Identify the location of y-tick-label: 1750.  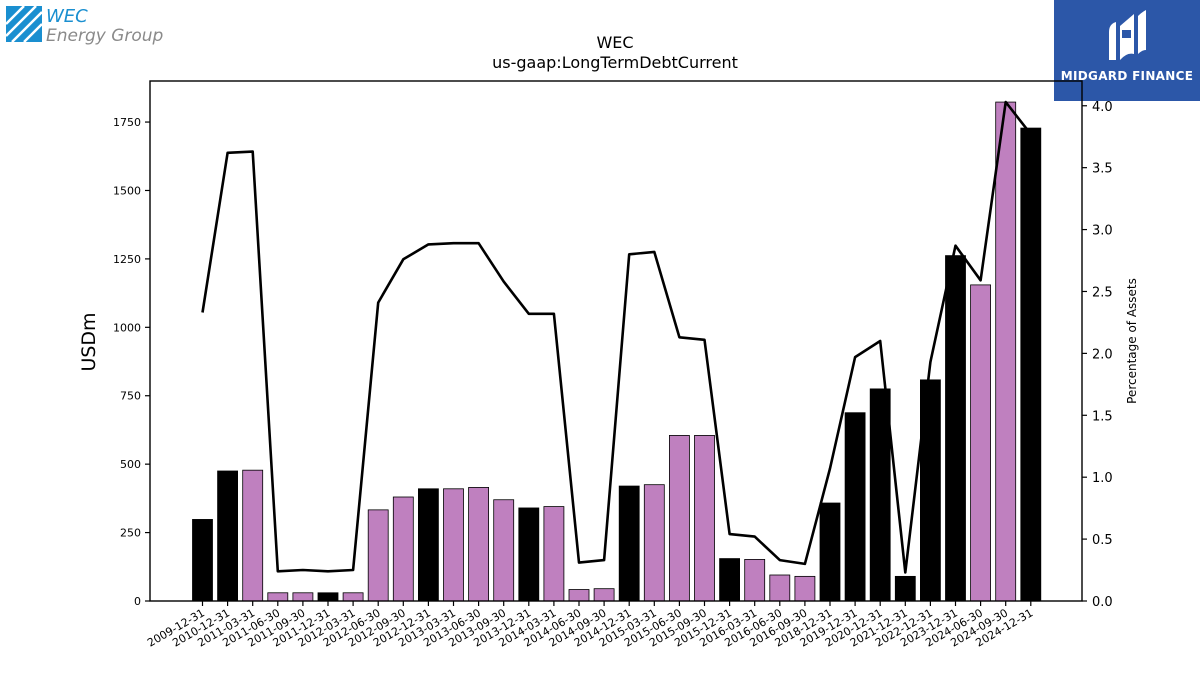
(127, 122).